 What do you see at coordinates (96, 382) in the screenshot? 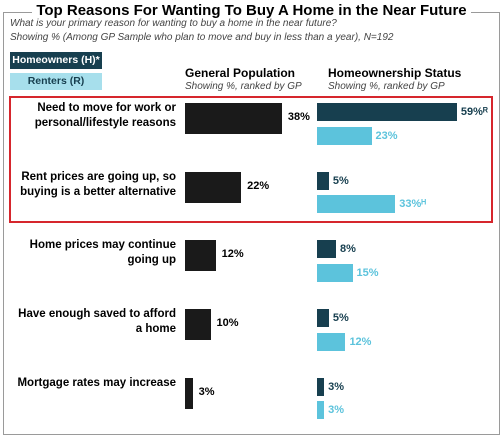
I see `category-label: Mortgage rates may increase` at bounding box center [96, 382].